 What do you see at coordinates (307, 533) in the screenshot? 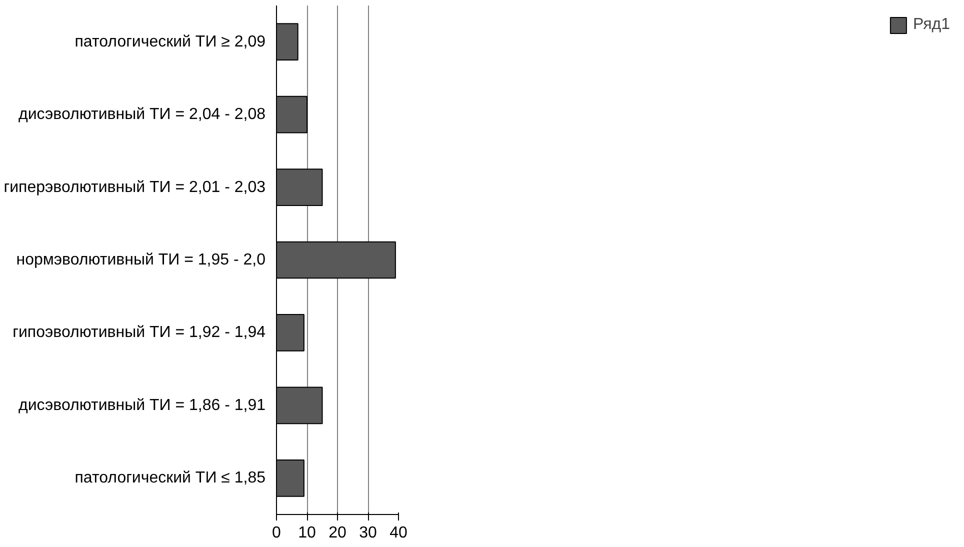
I see `x-tick-label: 10` at bounding box center [307, 533].